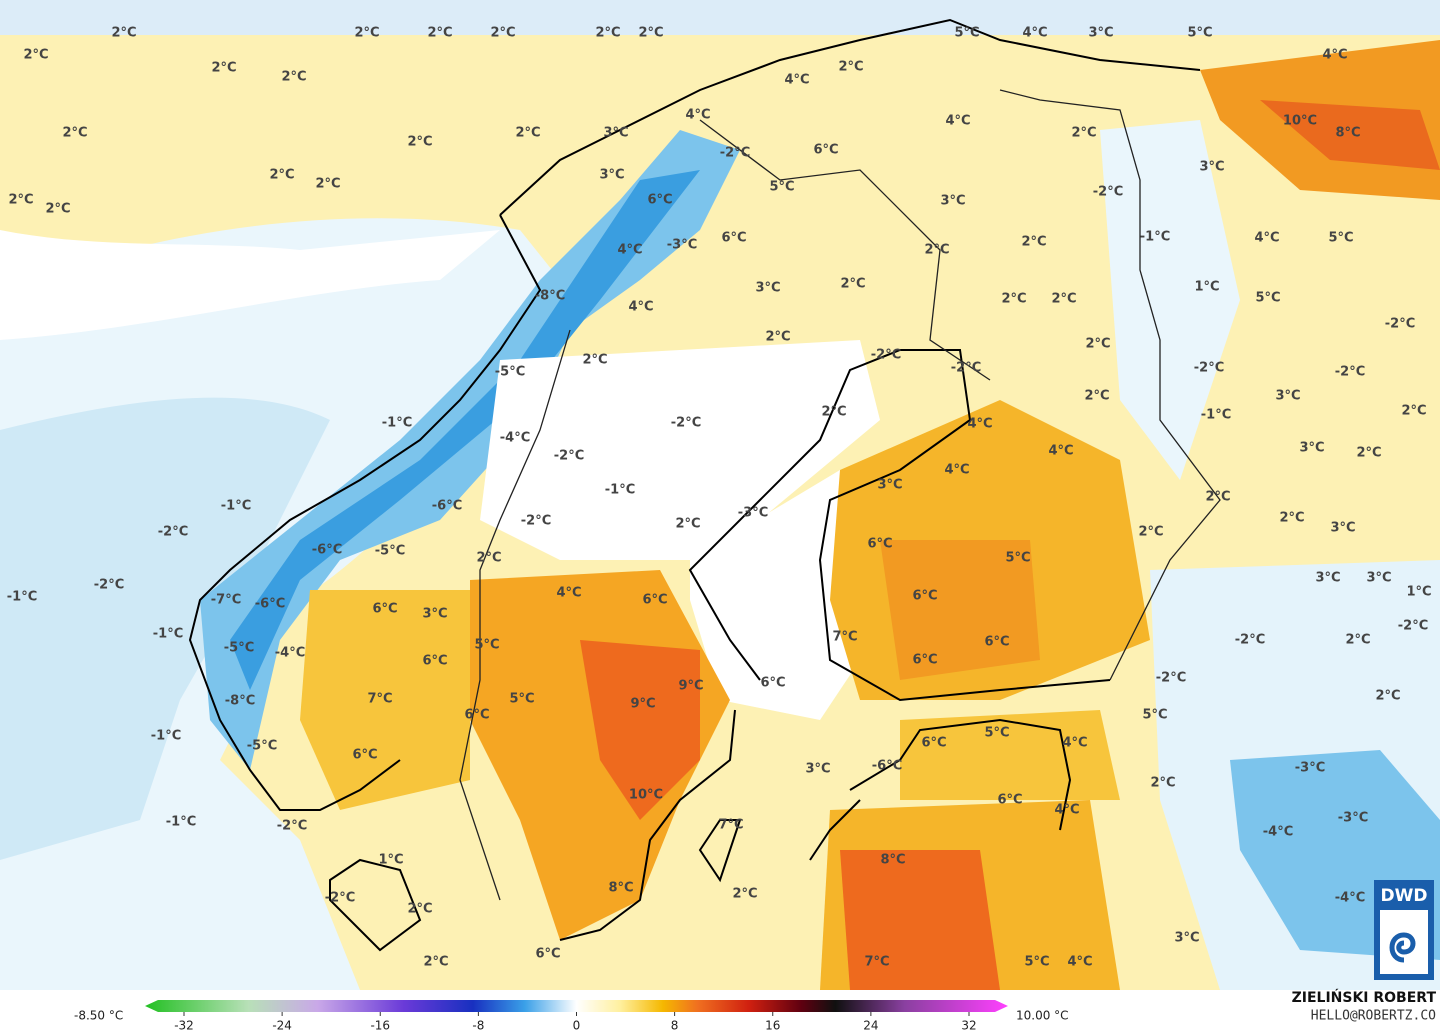  I want to click on colorbar-gradient, so click(576, 1006).